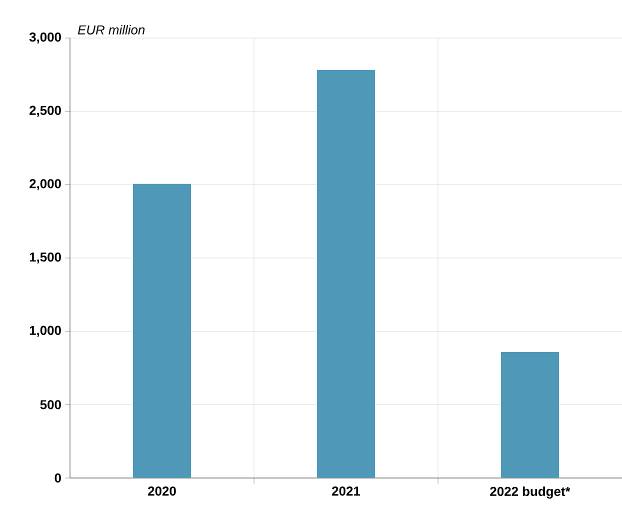 This screenshot has width=622, height=516. What do you see at coordinates (57, 478) in the screenshot?
I see `y-tick-label: 0` at bounding box center [57, 478].